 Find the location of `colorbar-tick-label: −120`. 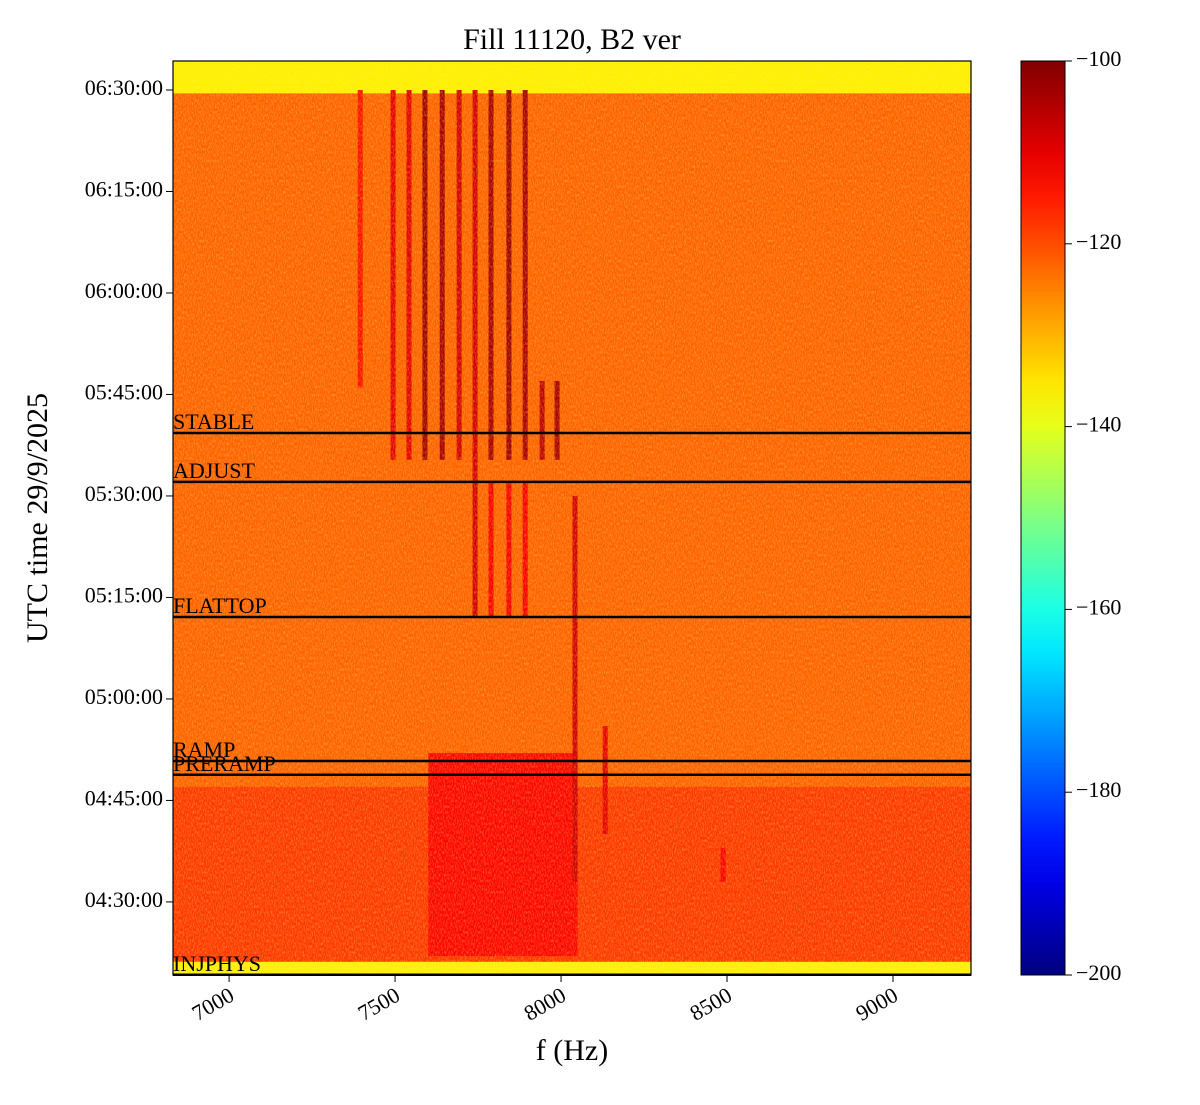

colorbar-tick-label: −120 is located at coordinates (1098, 241).